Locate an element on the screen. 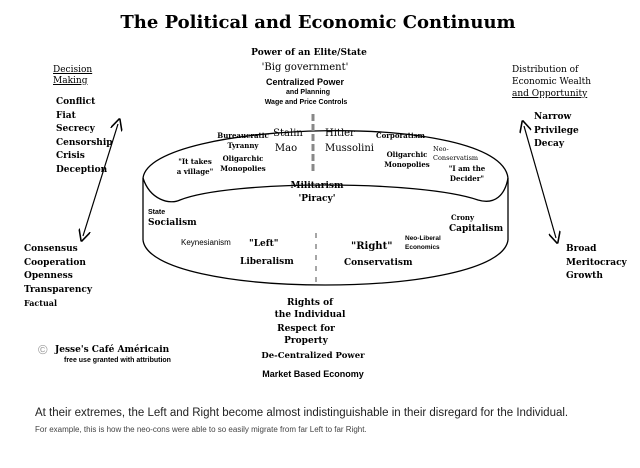  right-top-item: Narrow is located at coordinates (553, 117).